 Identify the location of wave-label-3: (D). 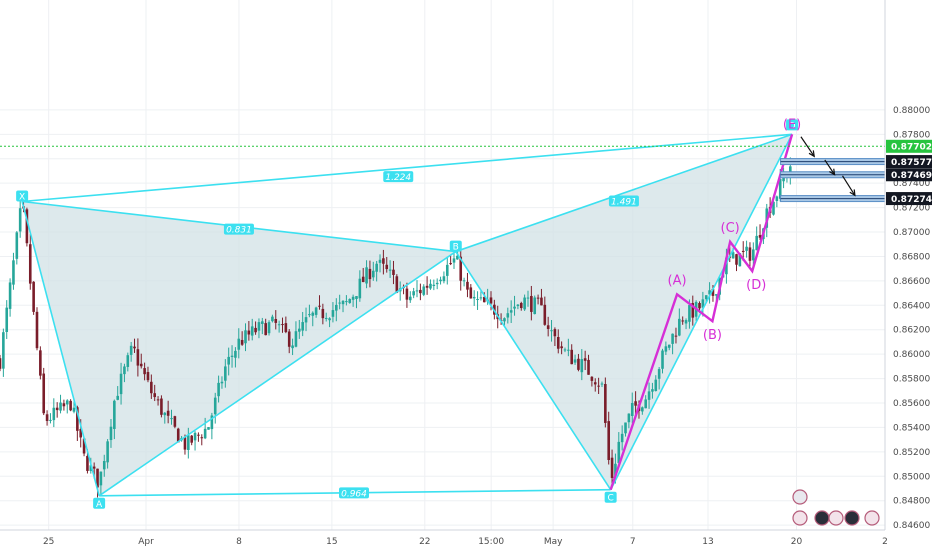
(756, 285).